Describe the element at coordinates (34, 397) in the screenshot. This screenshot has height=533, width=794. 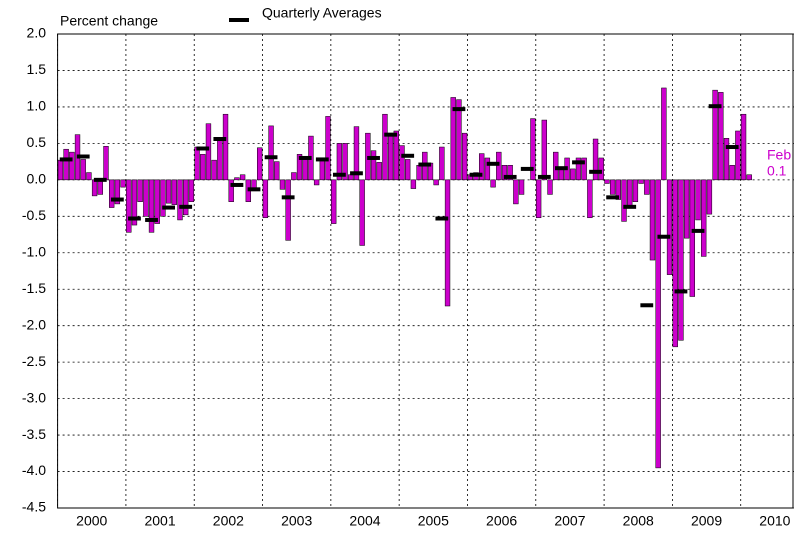
I see `y-tick-label: -3.0` at that location.